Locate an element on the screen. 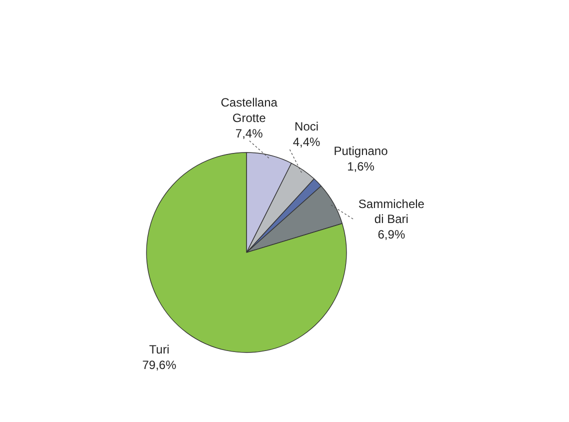 The height and width of the screenshot is (422, 569). data-label: 6,9% is located at coordinates (392, 235).